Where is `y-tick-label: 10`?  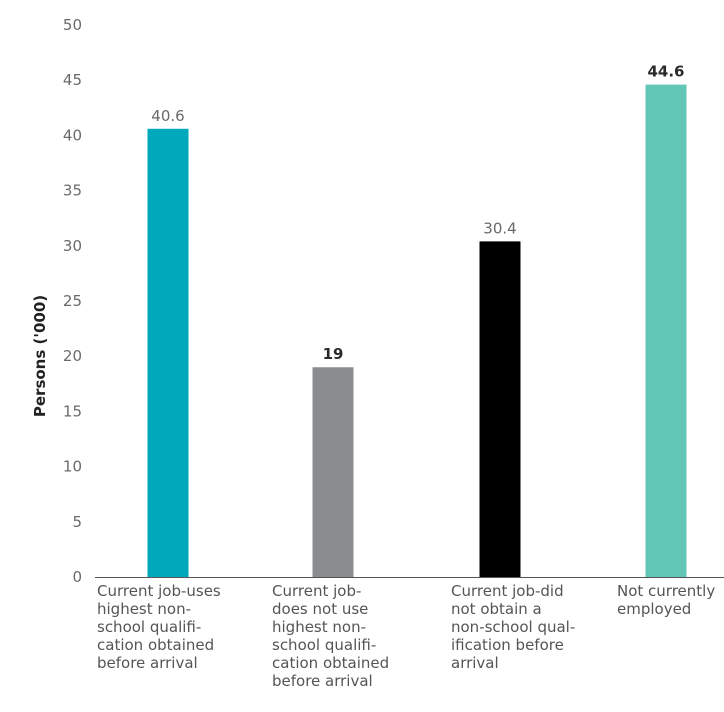
y-tick-label: 10 is located at coordinates (72, 467).